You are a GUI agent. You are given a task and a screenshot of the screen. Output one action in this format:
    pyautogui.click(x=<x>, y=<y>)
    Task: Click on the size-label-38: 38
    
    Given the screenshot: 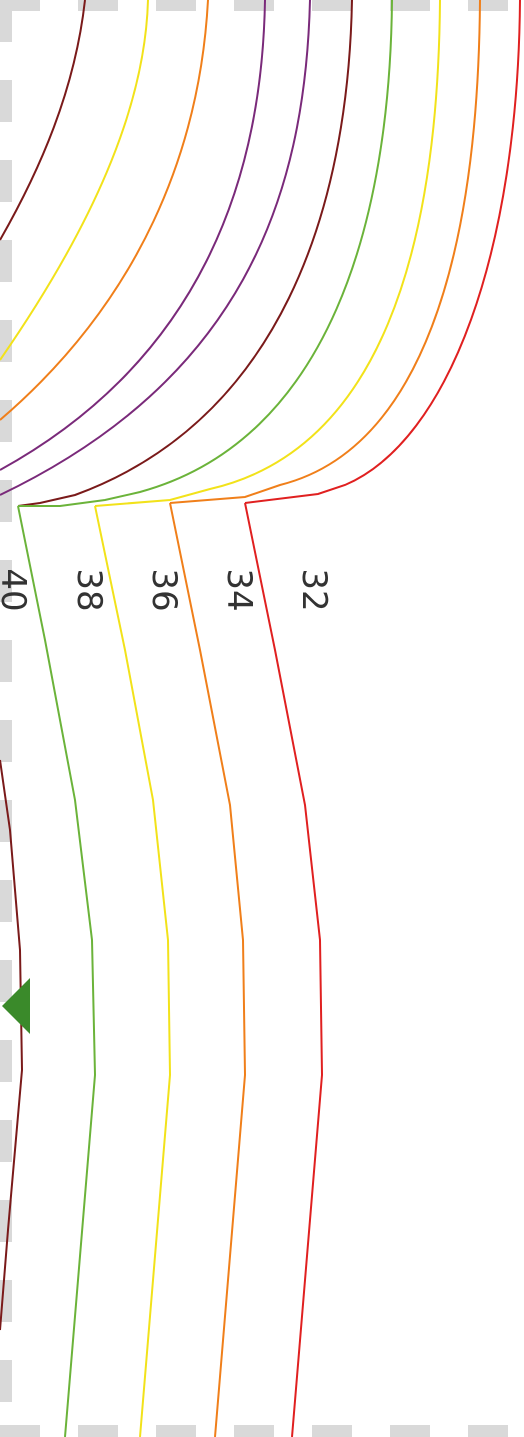 What is the action you would take?
    pyautogui.click(x=89, y=589)
    